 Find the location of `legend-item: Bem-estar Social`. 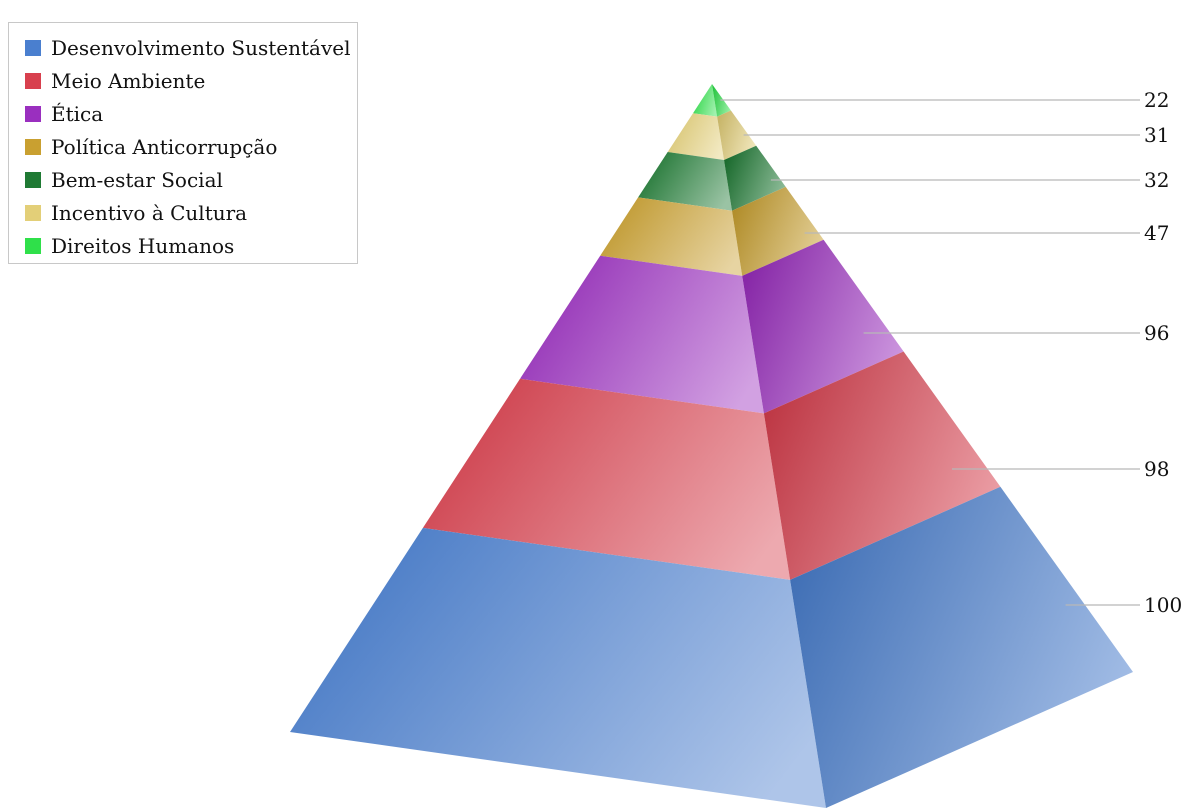

legend-item: Bem-estar Social is located at coordinates (191, 179).